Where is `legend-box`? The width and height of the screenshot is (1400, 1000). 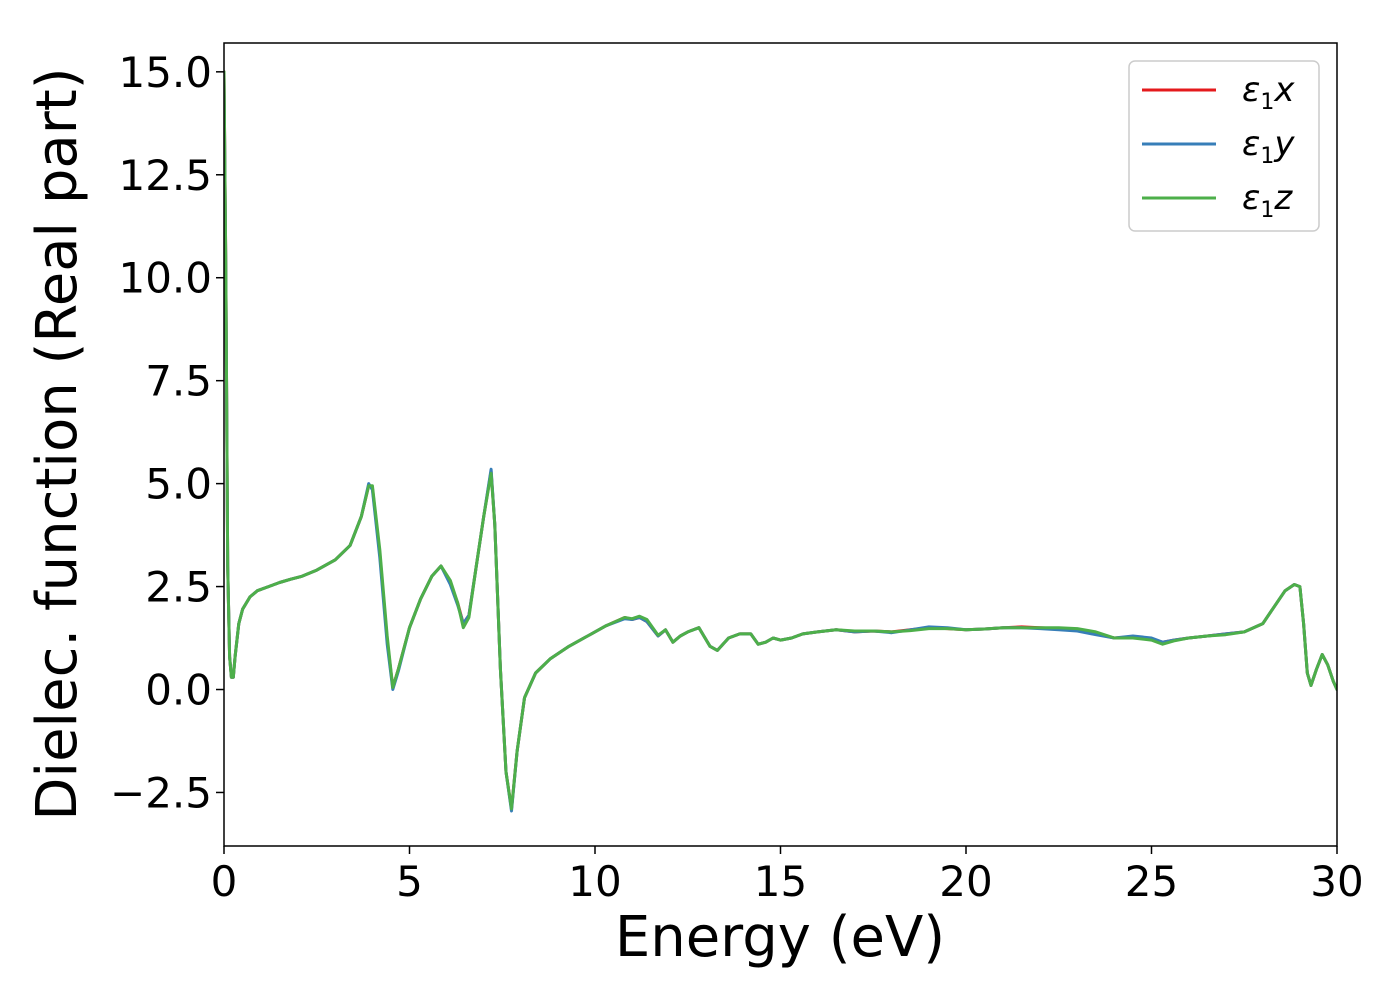
legend-box is located at coordinates (1224, 146).